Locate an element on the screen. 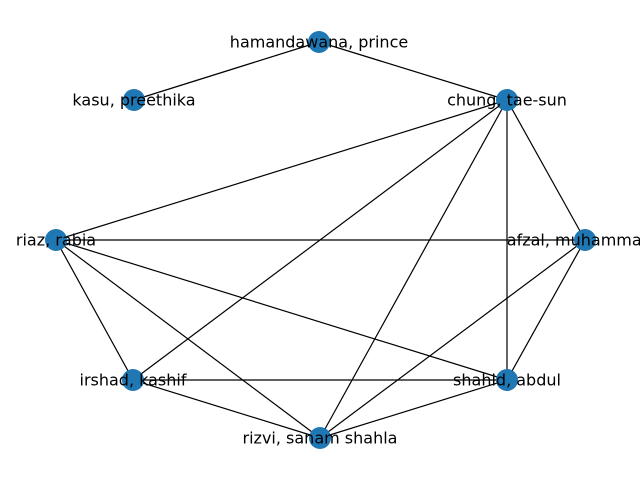 This screenshot has width=640, height=480. node-hamandawana is located at coordinates (319, 42).